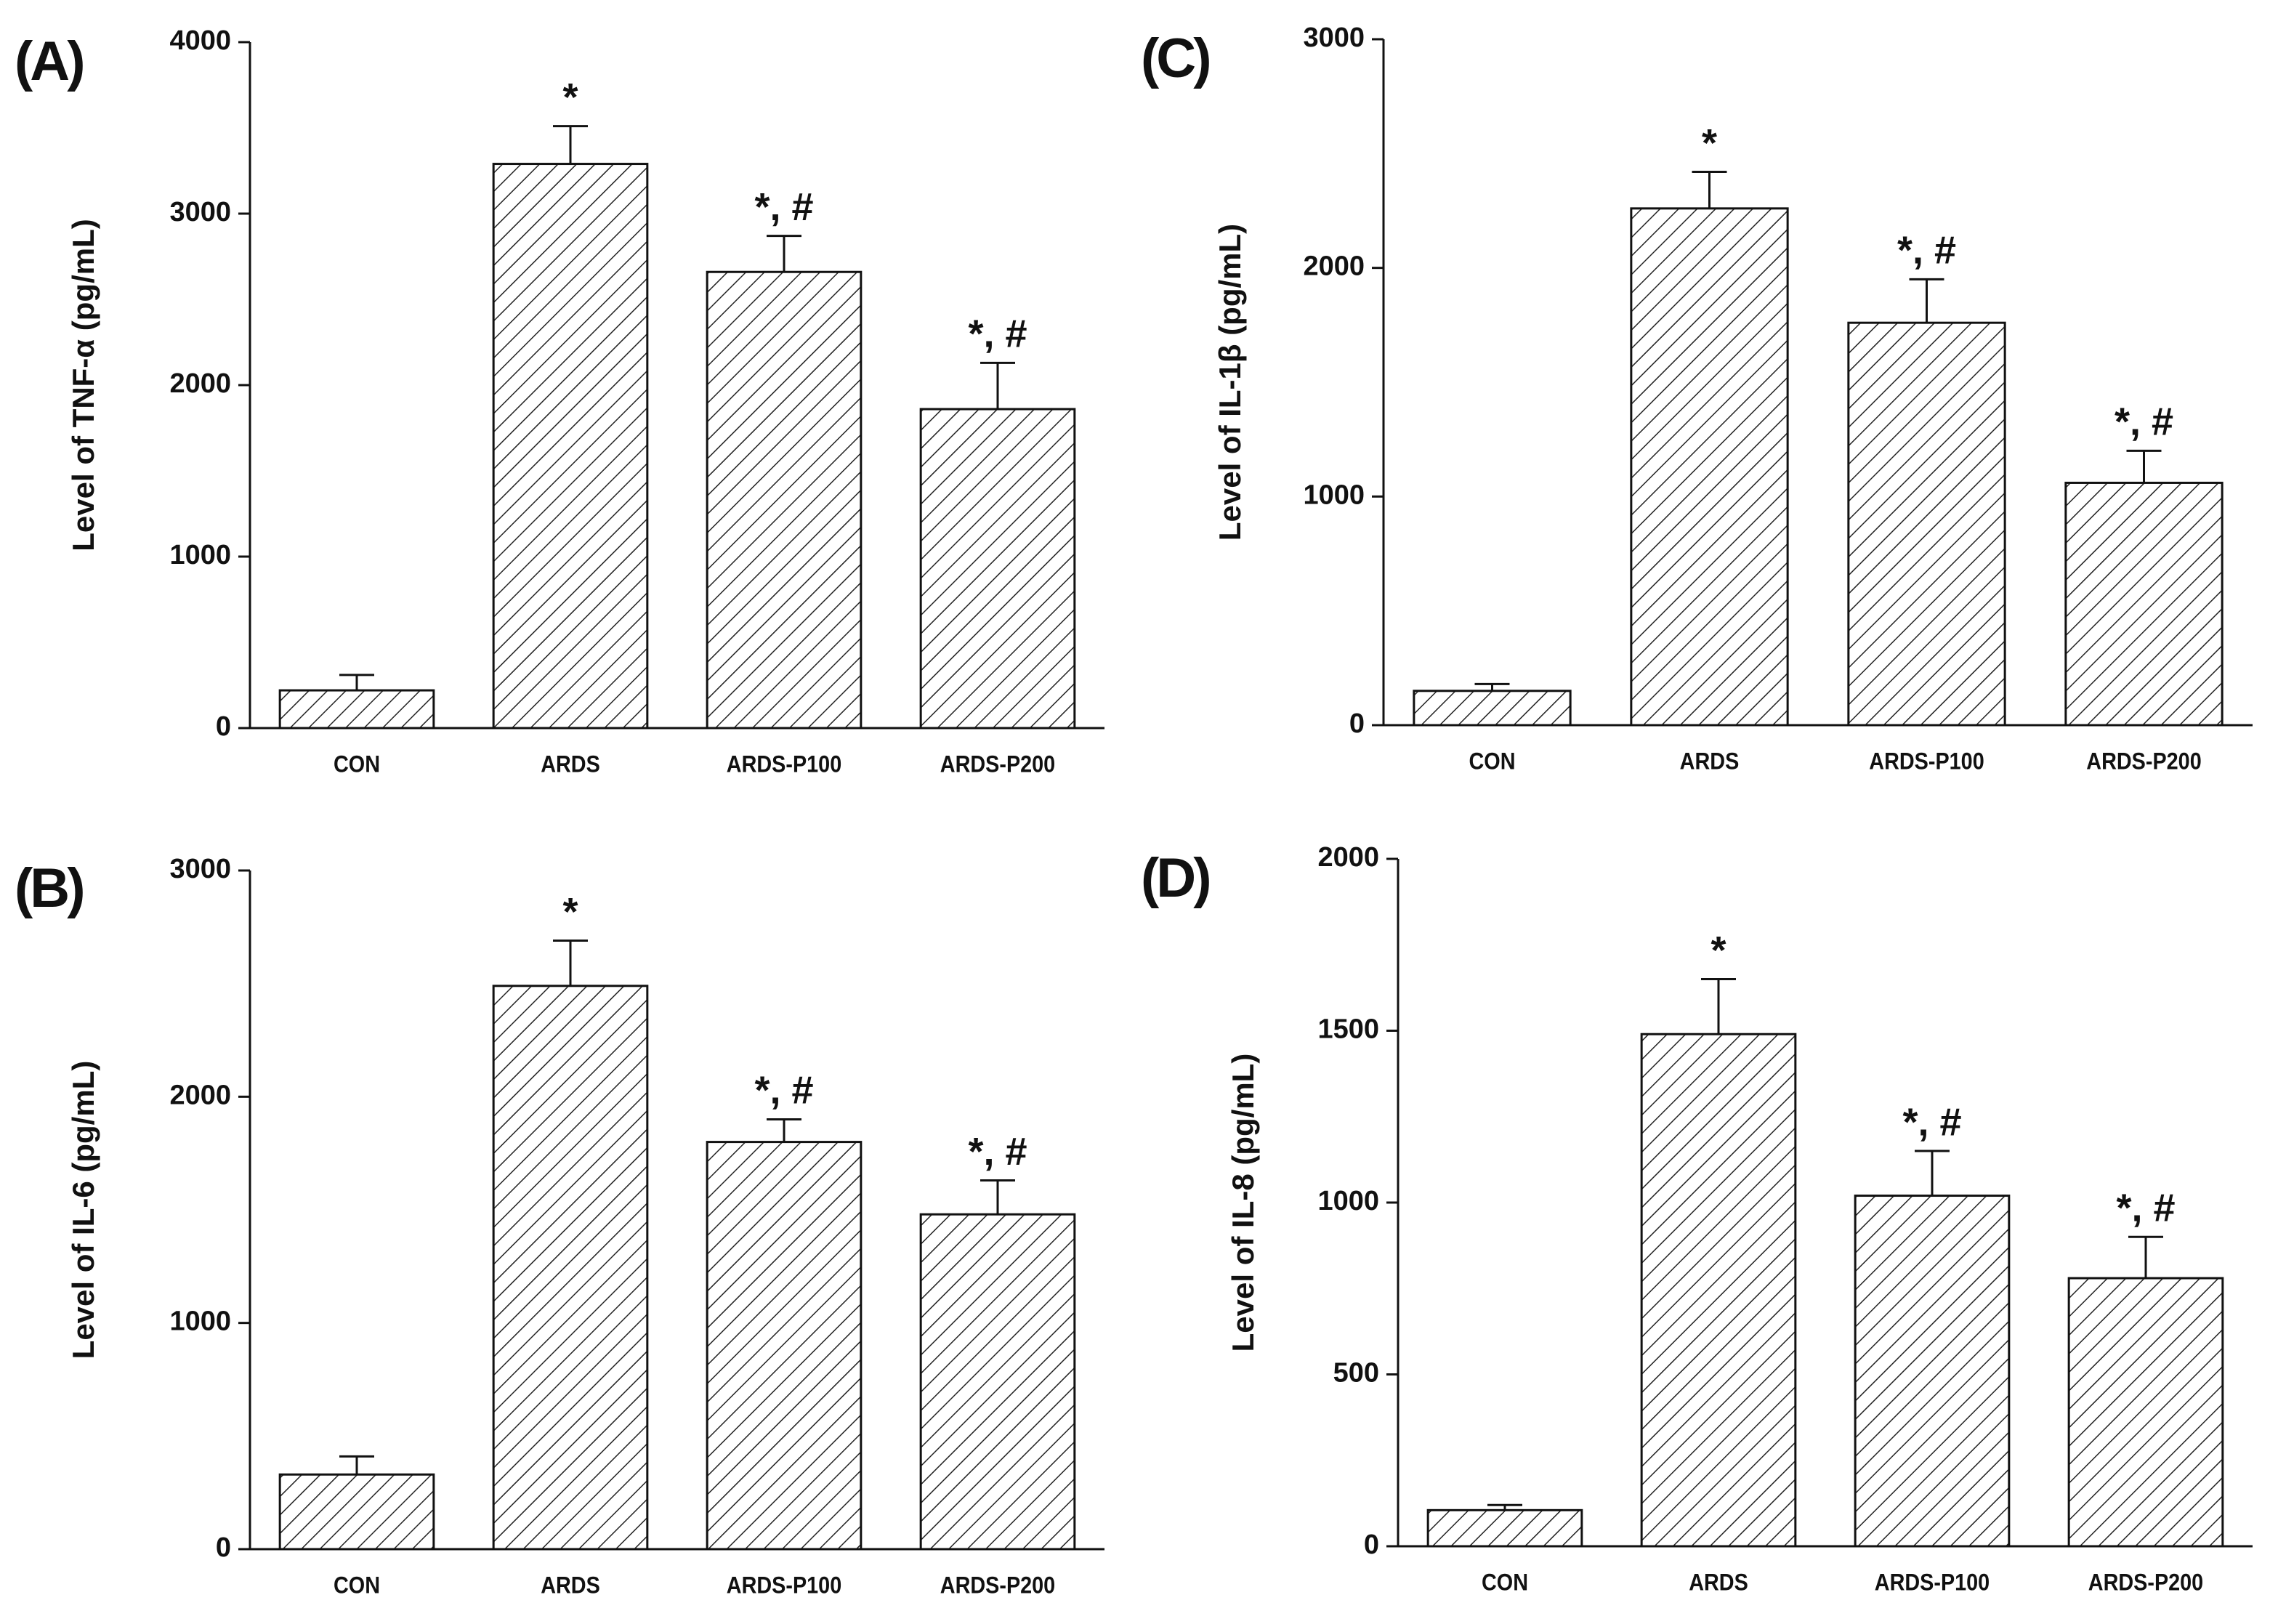  Describe the element at coordinates (1175, 58) in the screenshot. I see `panel-label: (C)` at that location.